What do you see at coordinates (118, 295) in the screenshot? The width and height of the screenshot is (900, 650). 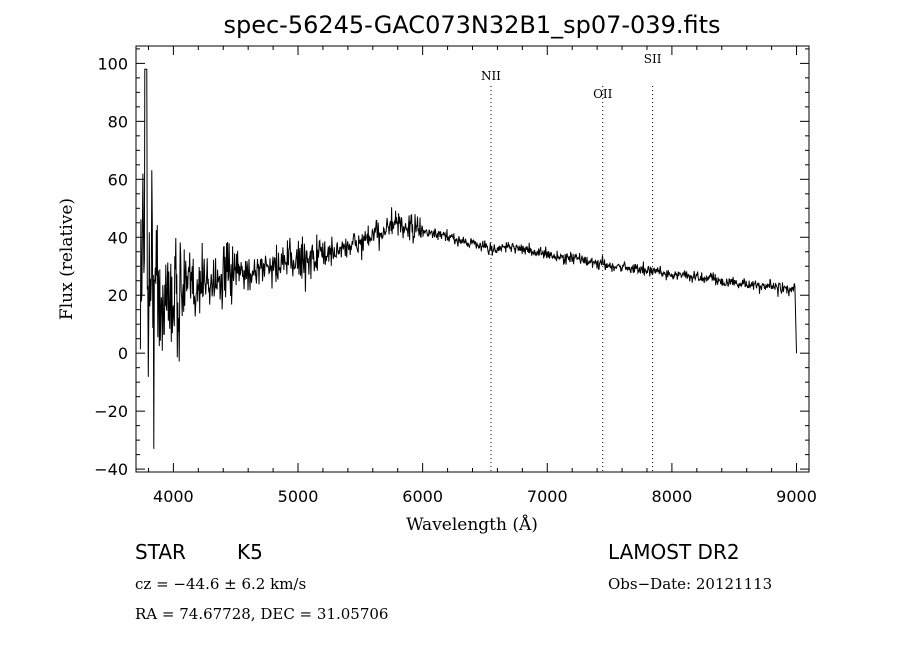 I see `y-tick-label: 20` at bounding box center [118, 295].